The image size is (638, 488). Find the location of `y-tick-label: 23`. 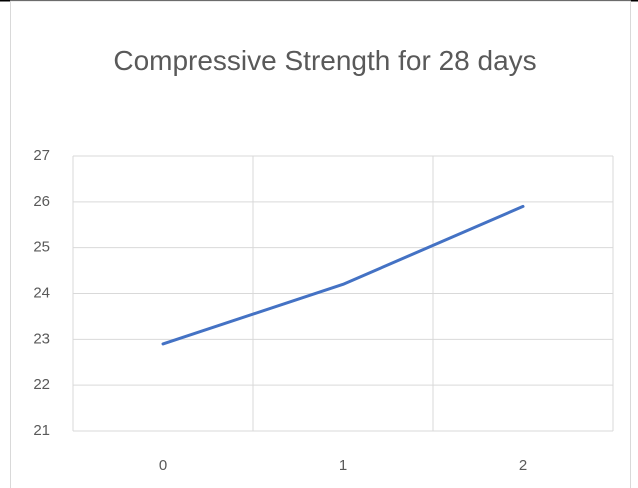

y-tick-label: 23 is located at coordinates (41, 338).